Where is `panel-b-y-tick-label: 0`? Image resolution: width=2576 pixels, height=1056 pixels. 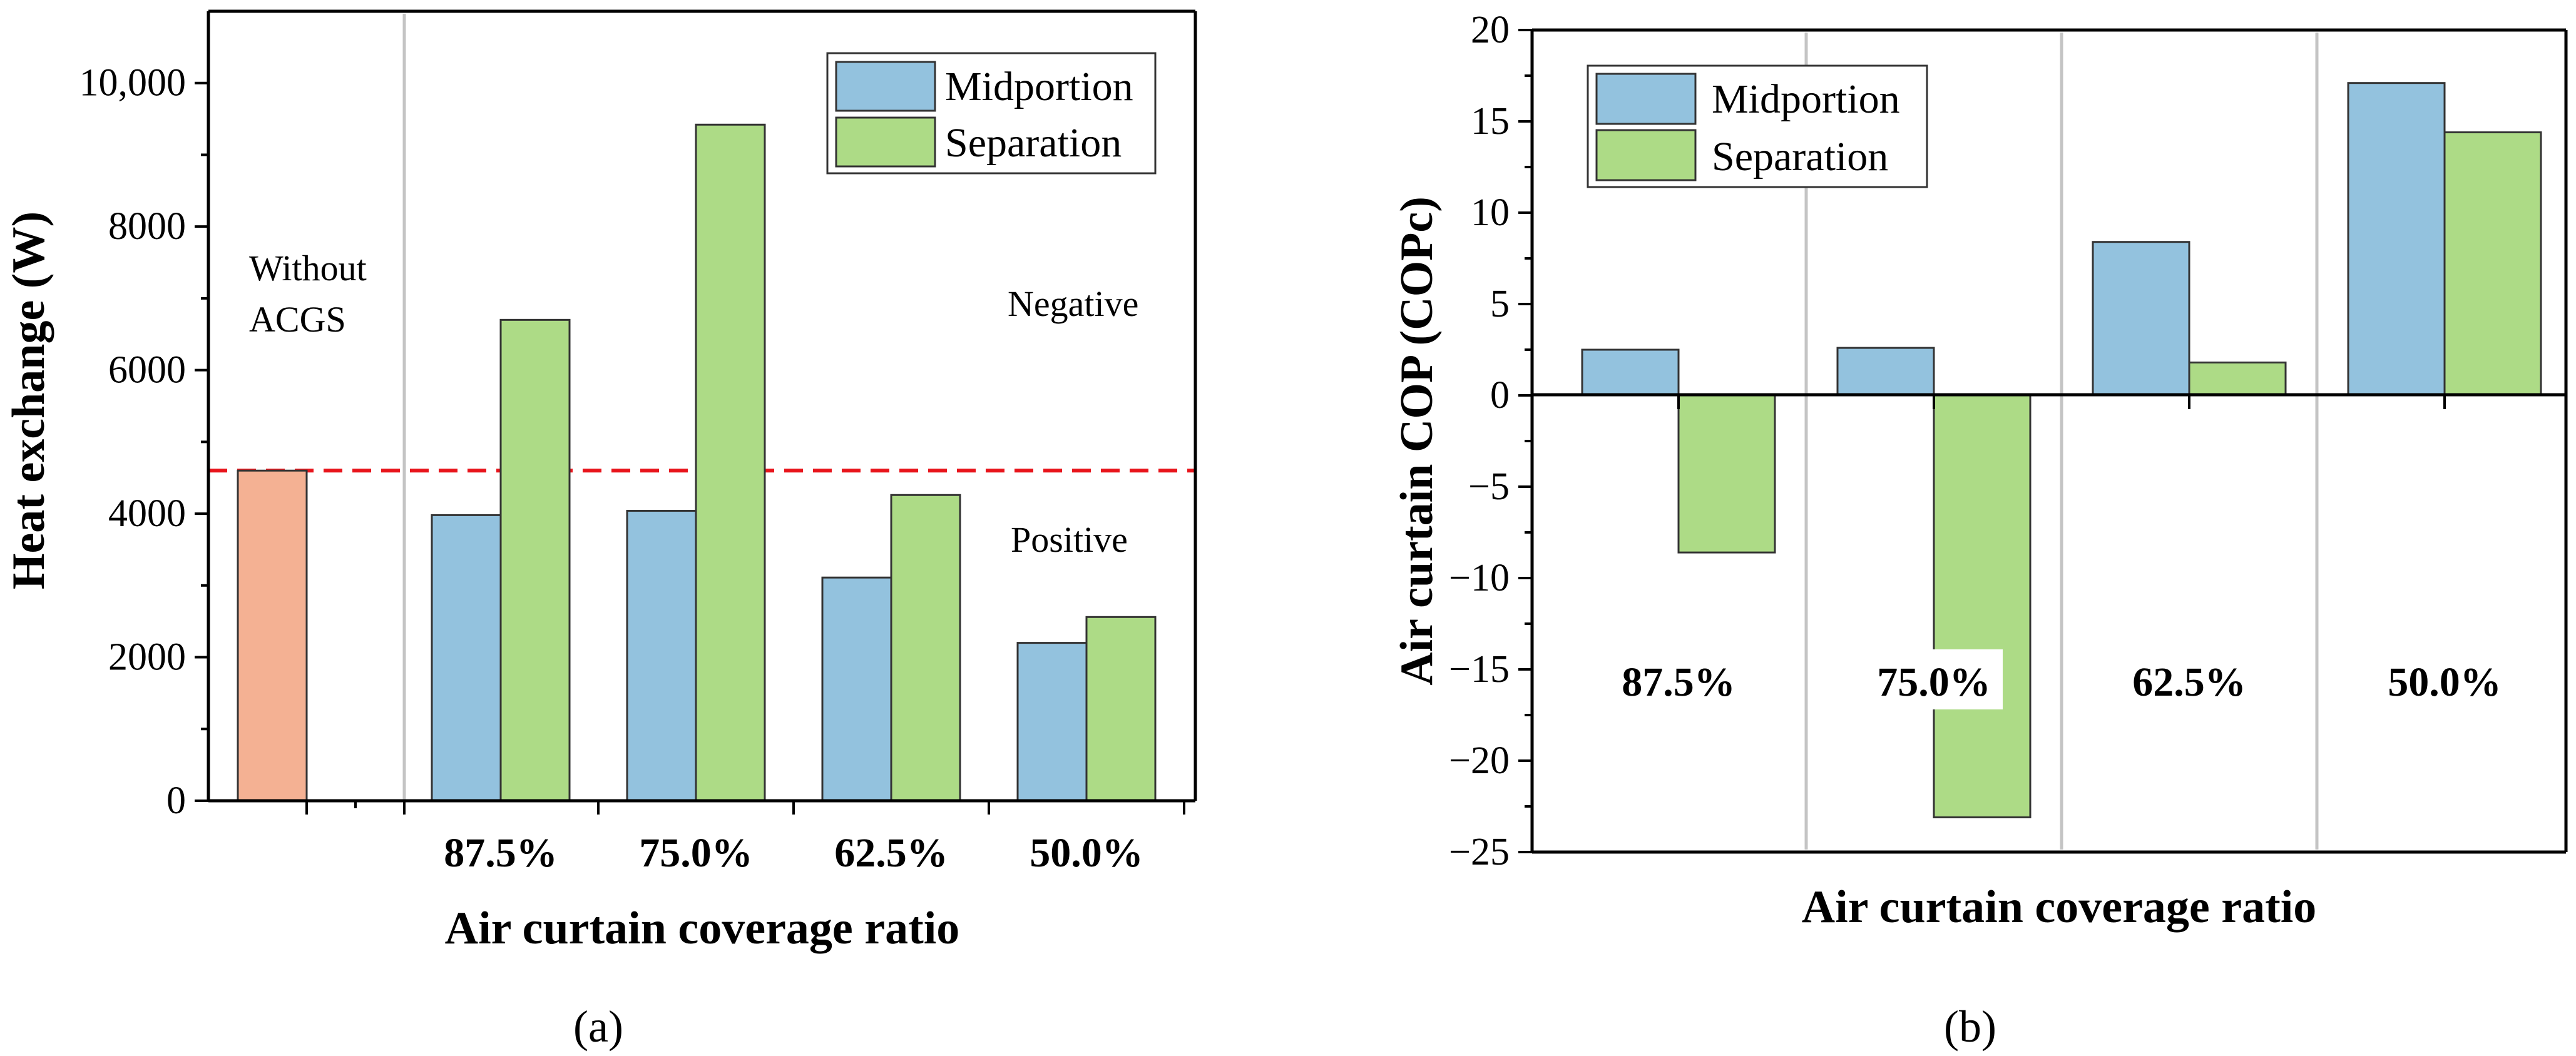 panel-b-y-tick-label: 0 is located at coordinates (1500, 395).